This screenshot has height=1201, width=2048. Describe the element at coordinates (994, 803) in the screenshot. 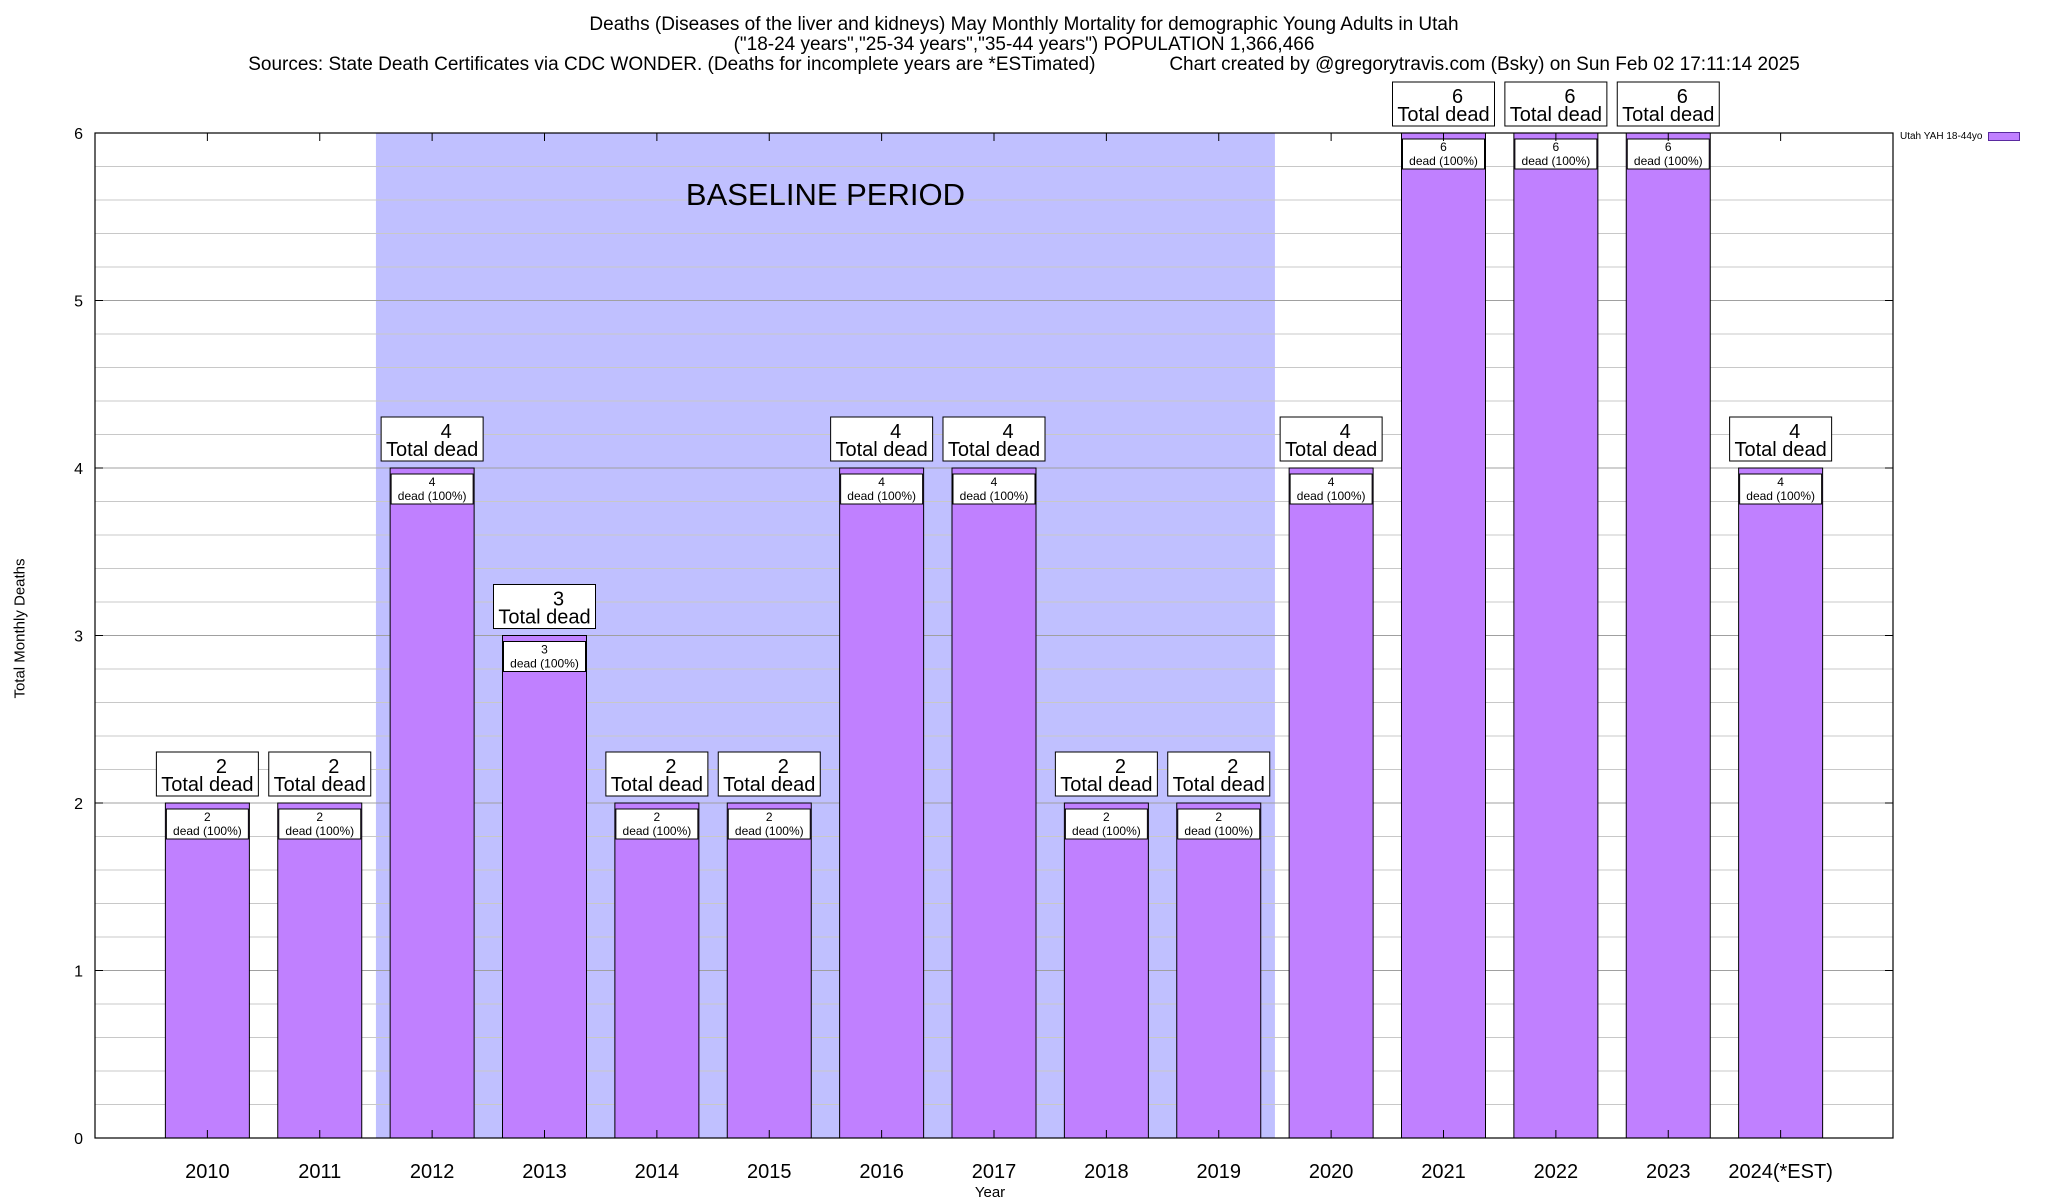

I see `bar-2017` at that location.